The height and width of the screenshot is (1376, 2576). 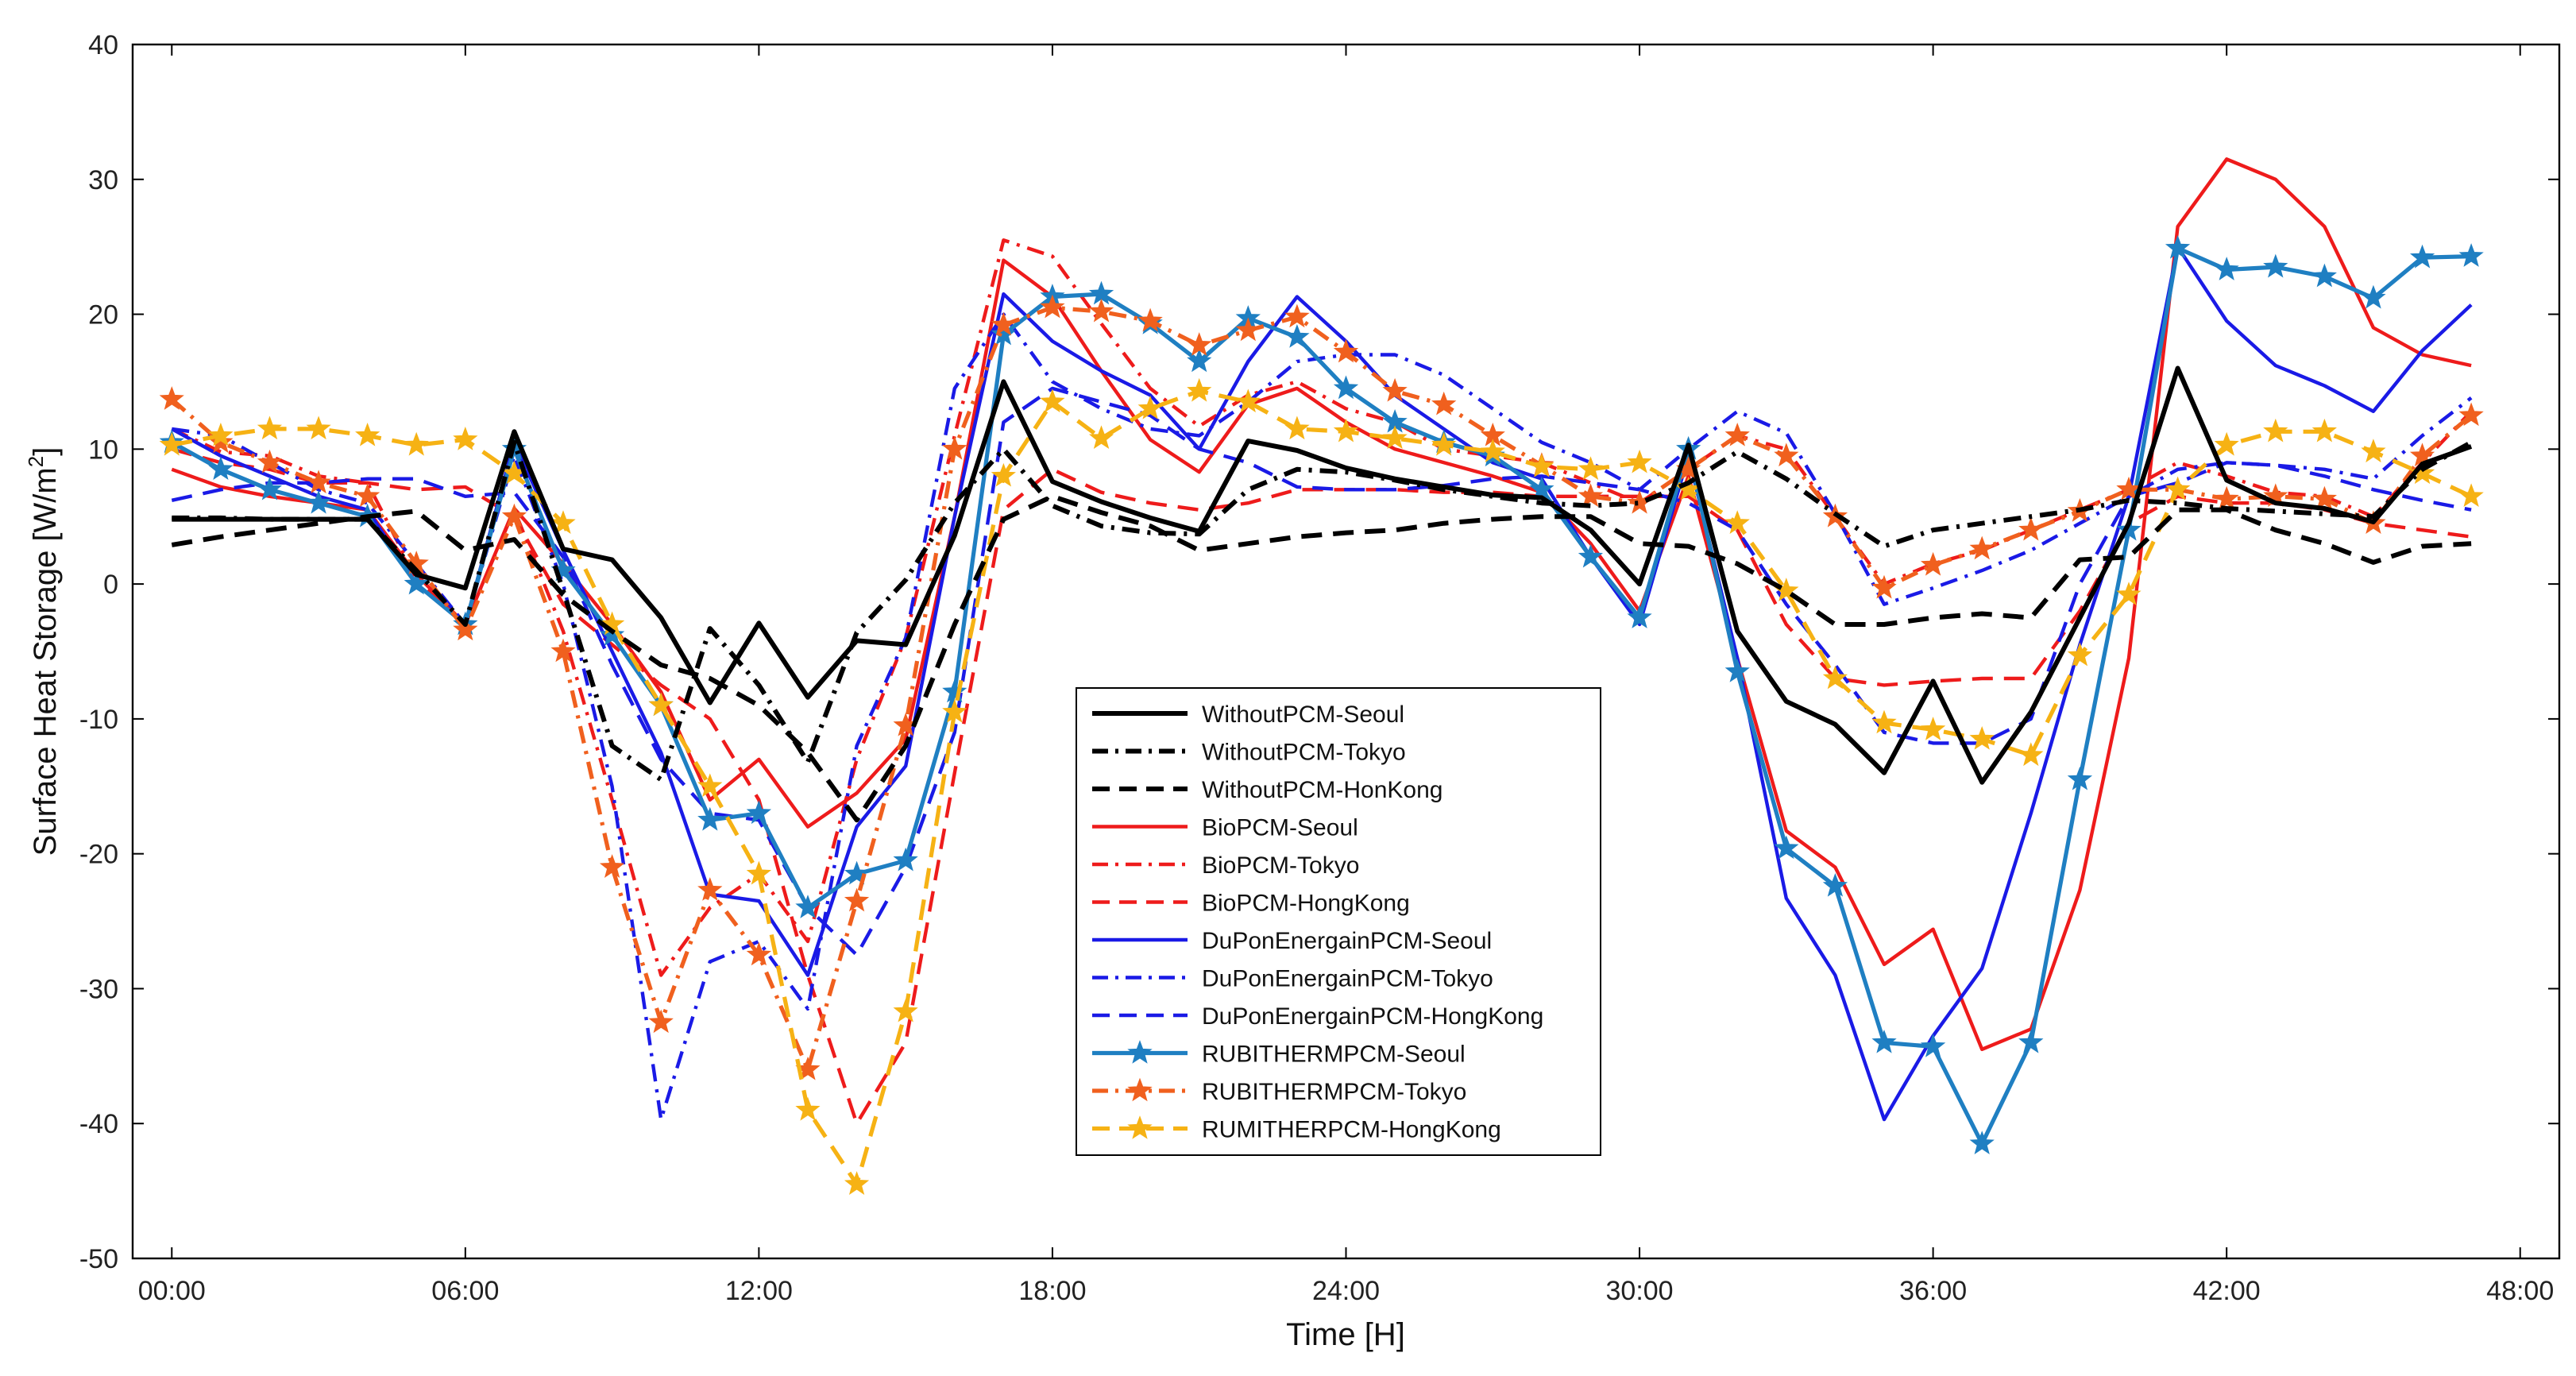 I want to click on legend-label: RUBITHERMPCM-Seoul, so click(x=1334, y=1055).